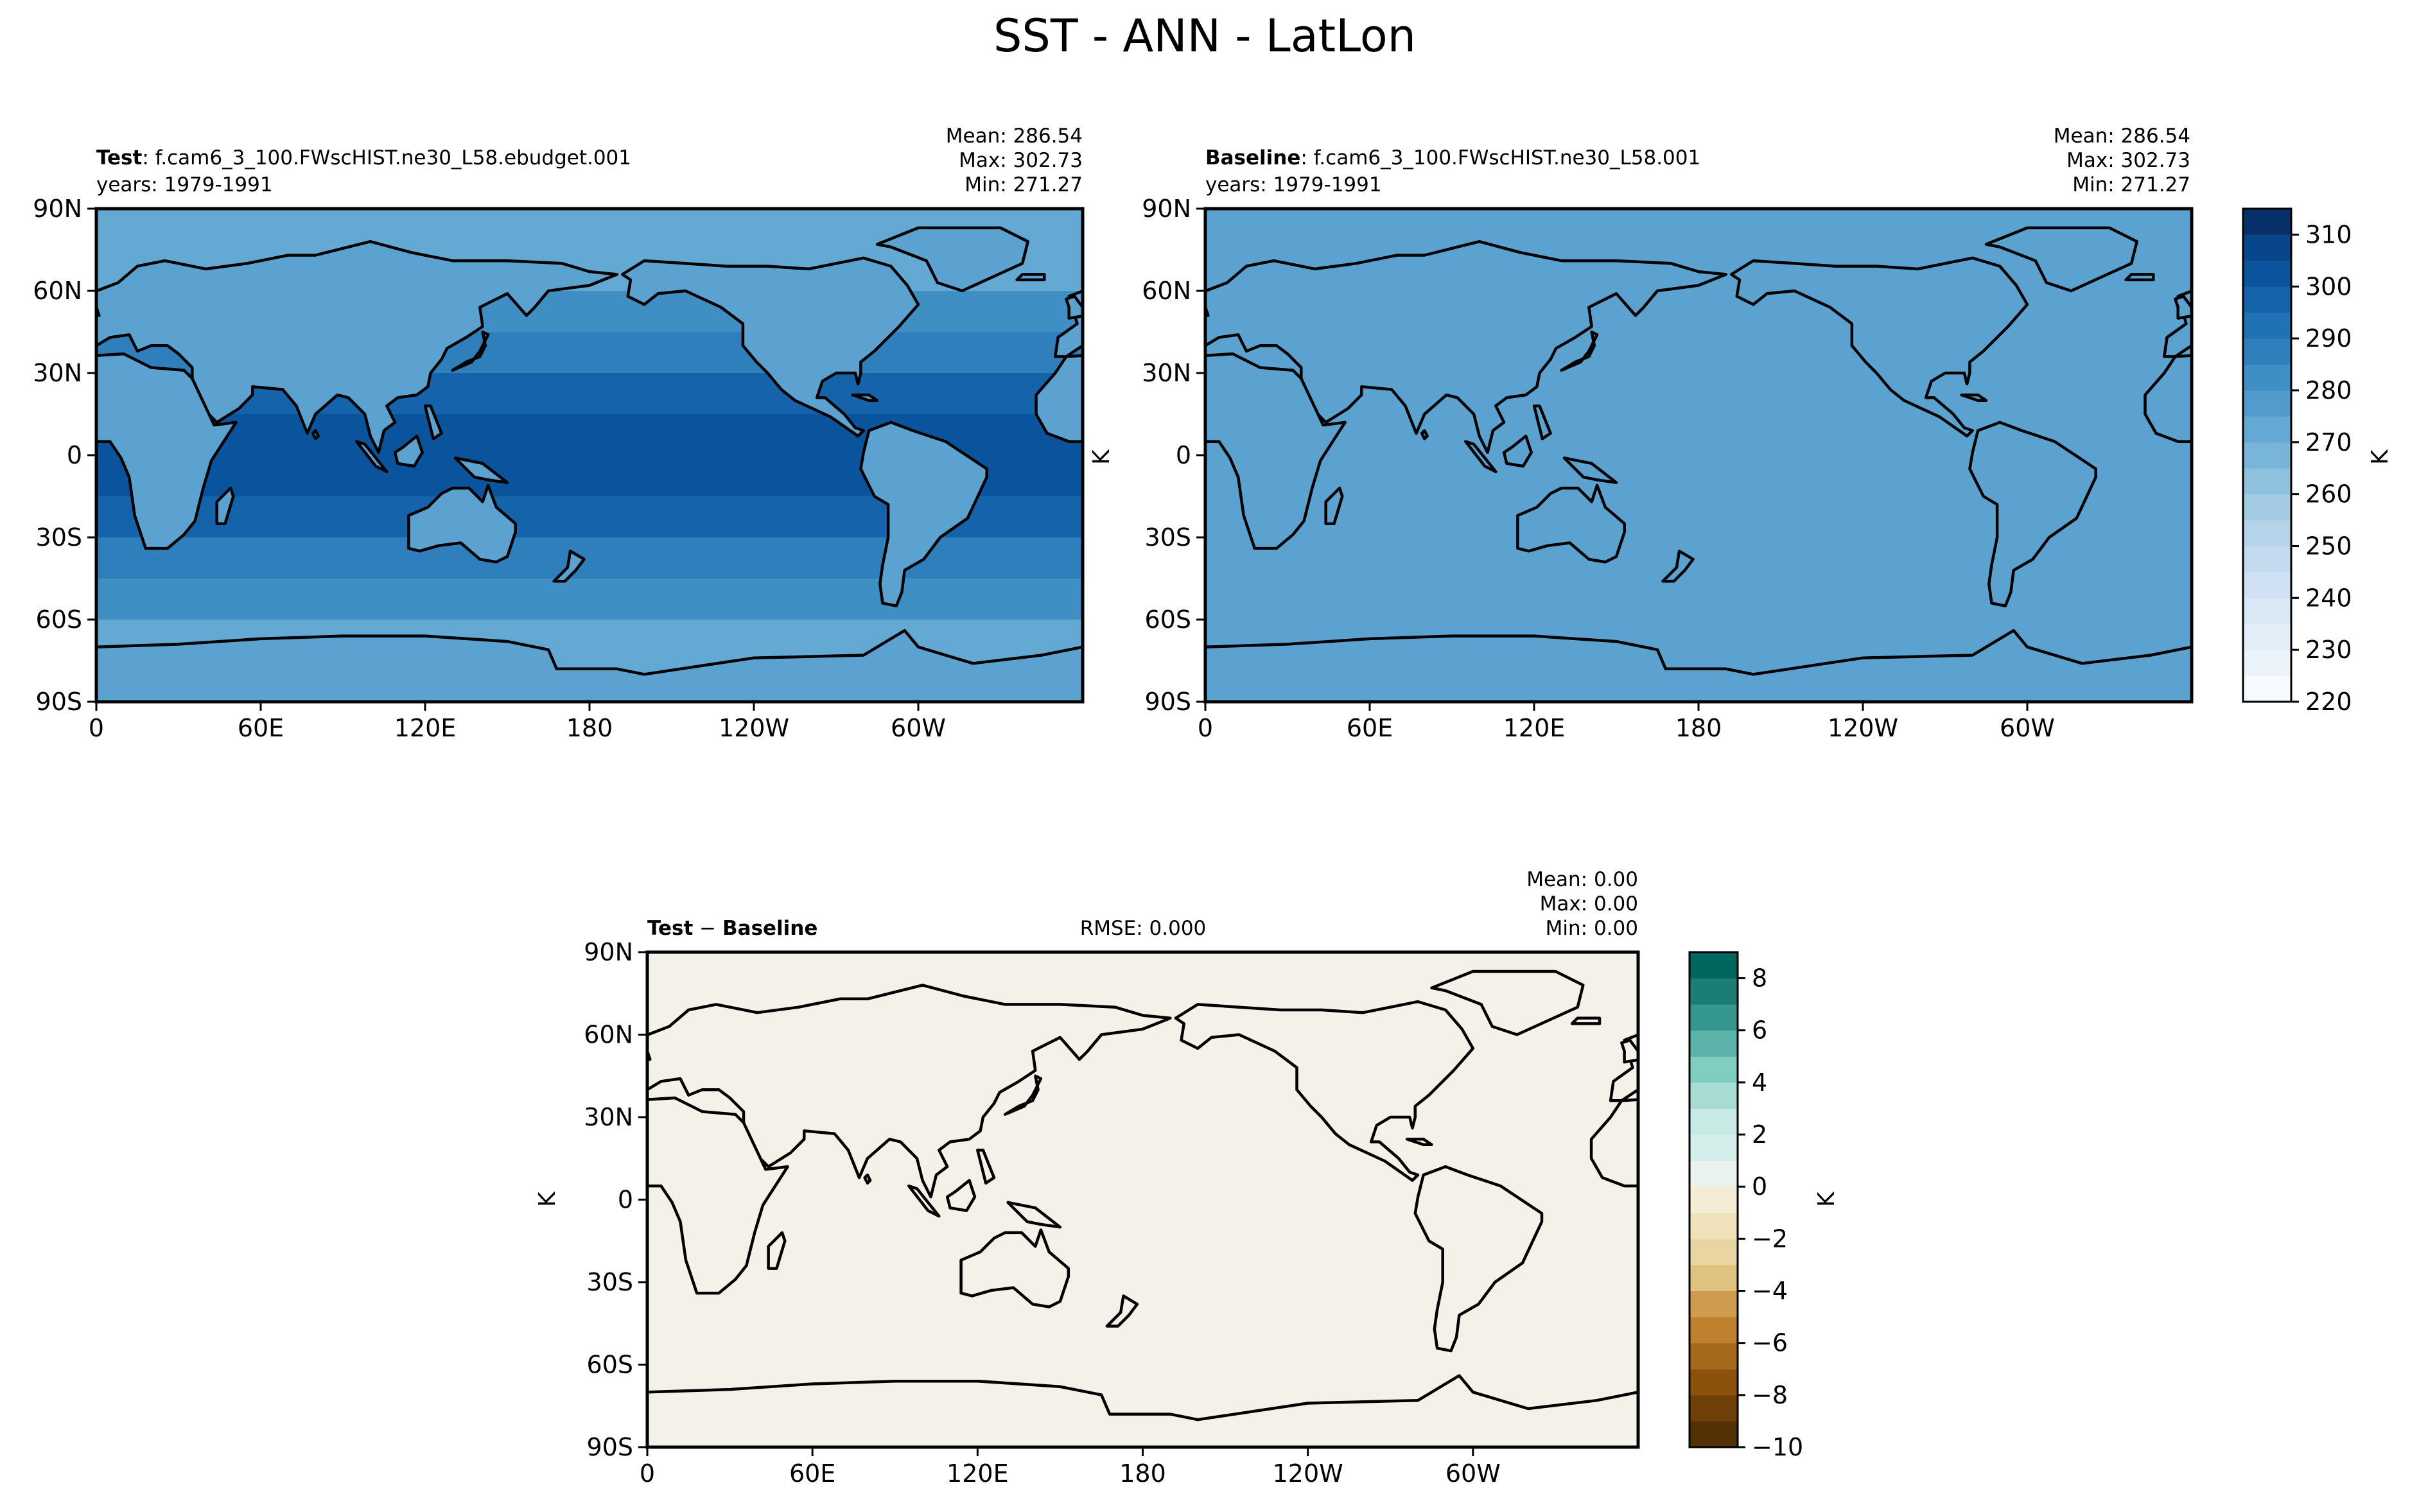 The width and height of the screenshot is (2410, 1512). I want to click on colorbar-diff: −10 −8 −6 −4 −2 0 2 4 6 8, so click(1745, 1206).